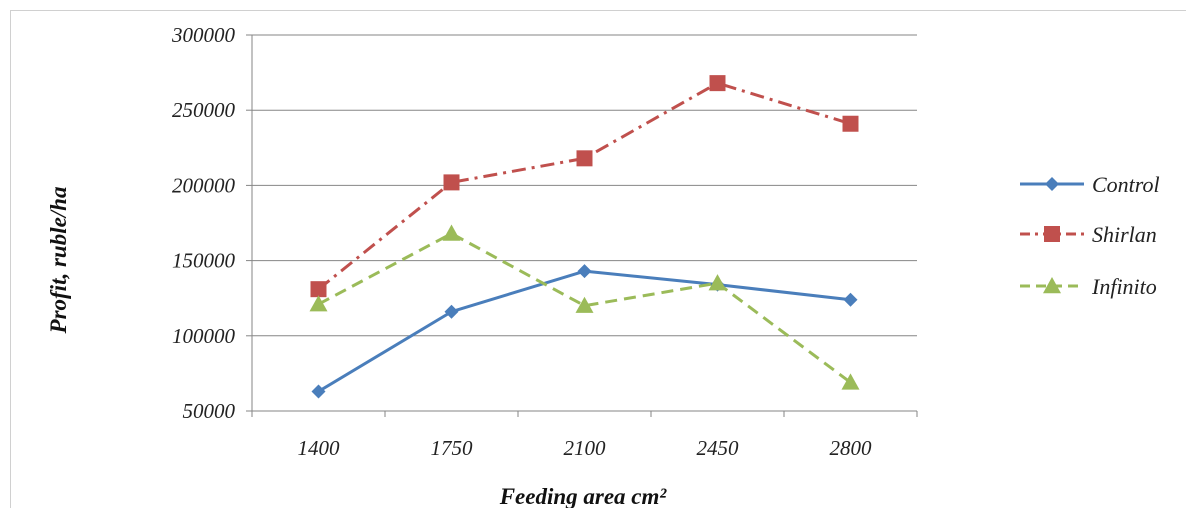  I want to click on legend-marker-infinito, so click(1052, 285).